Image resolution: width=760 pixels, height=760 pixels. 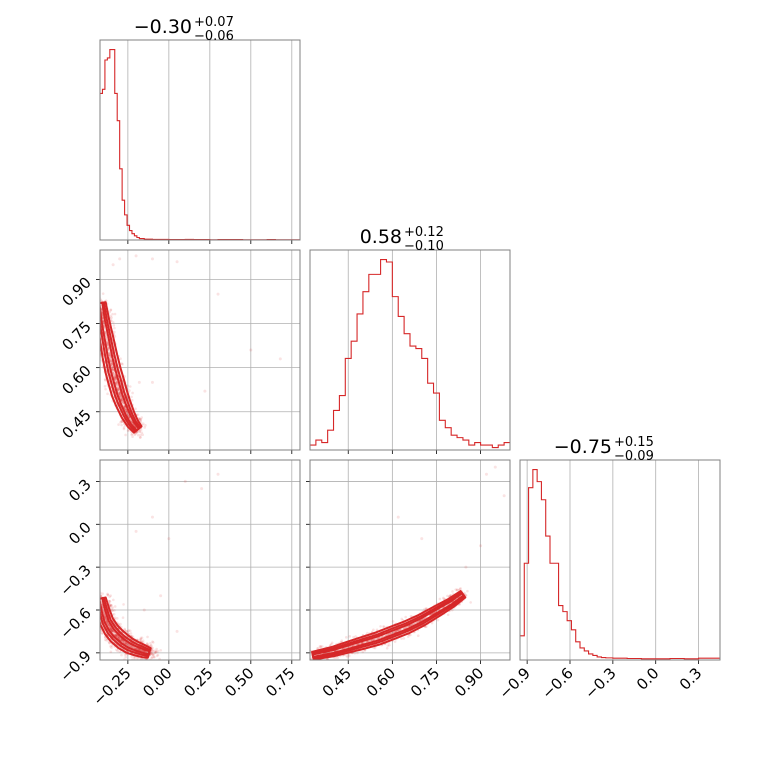 I want to click on title-plus-error: +0.07, so click(x=214, y=22).